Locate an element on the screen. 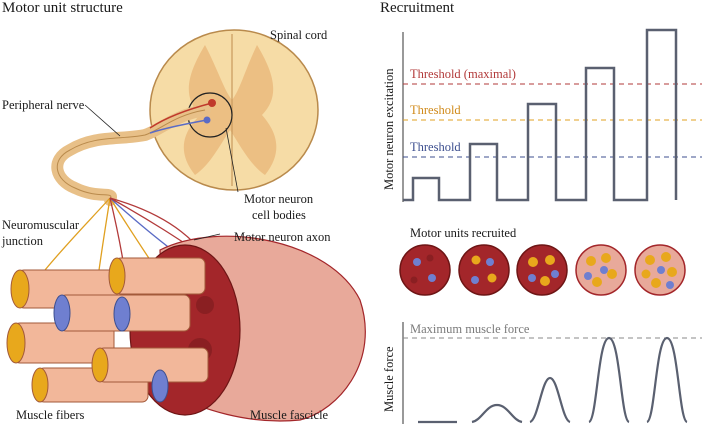 This screenshot has width=702, height=428. force-curves is located at coordinates (553, 380).